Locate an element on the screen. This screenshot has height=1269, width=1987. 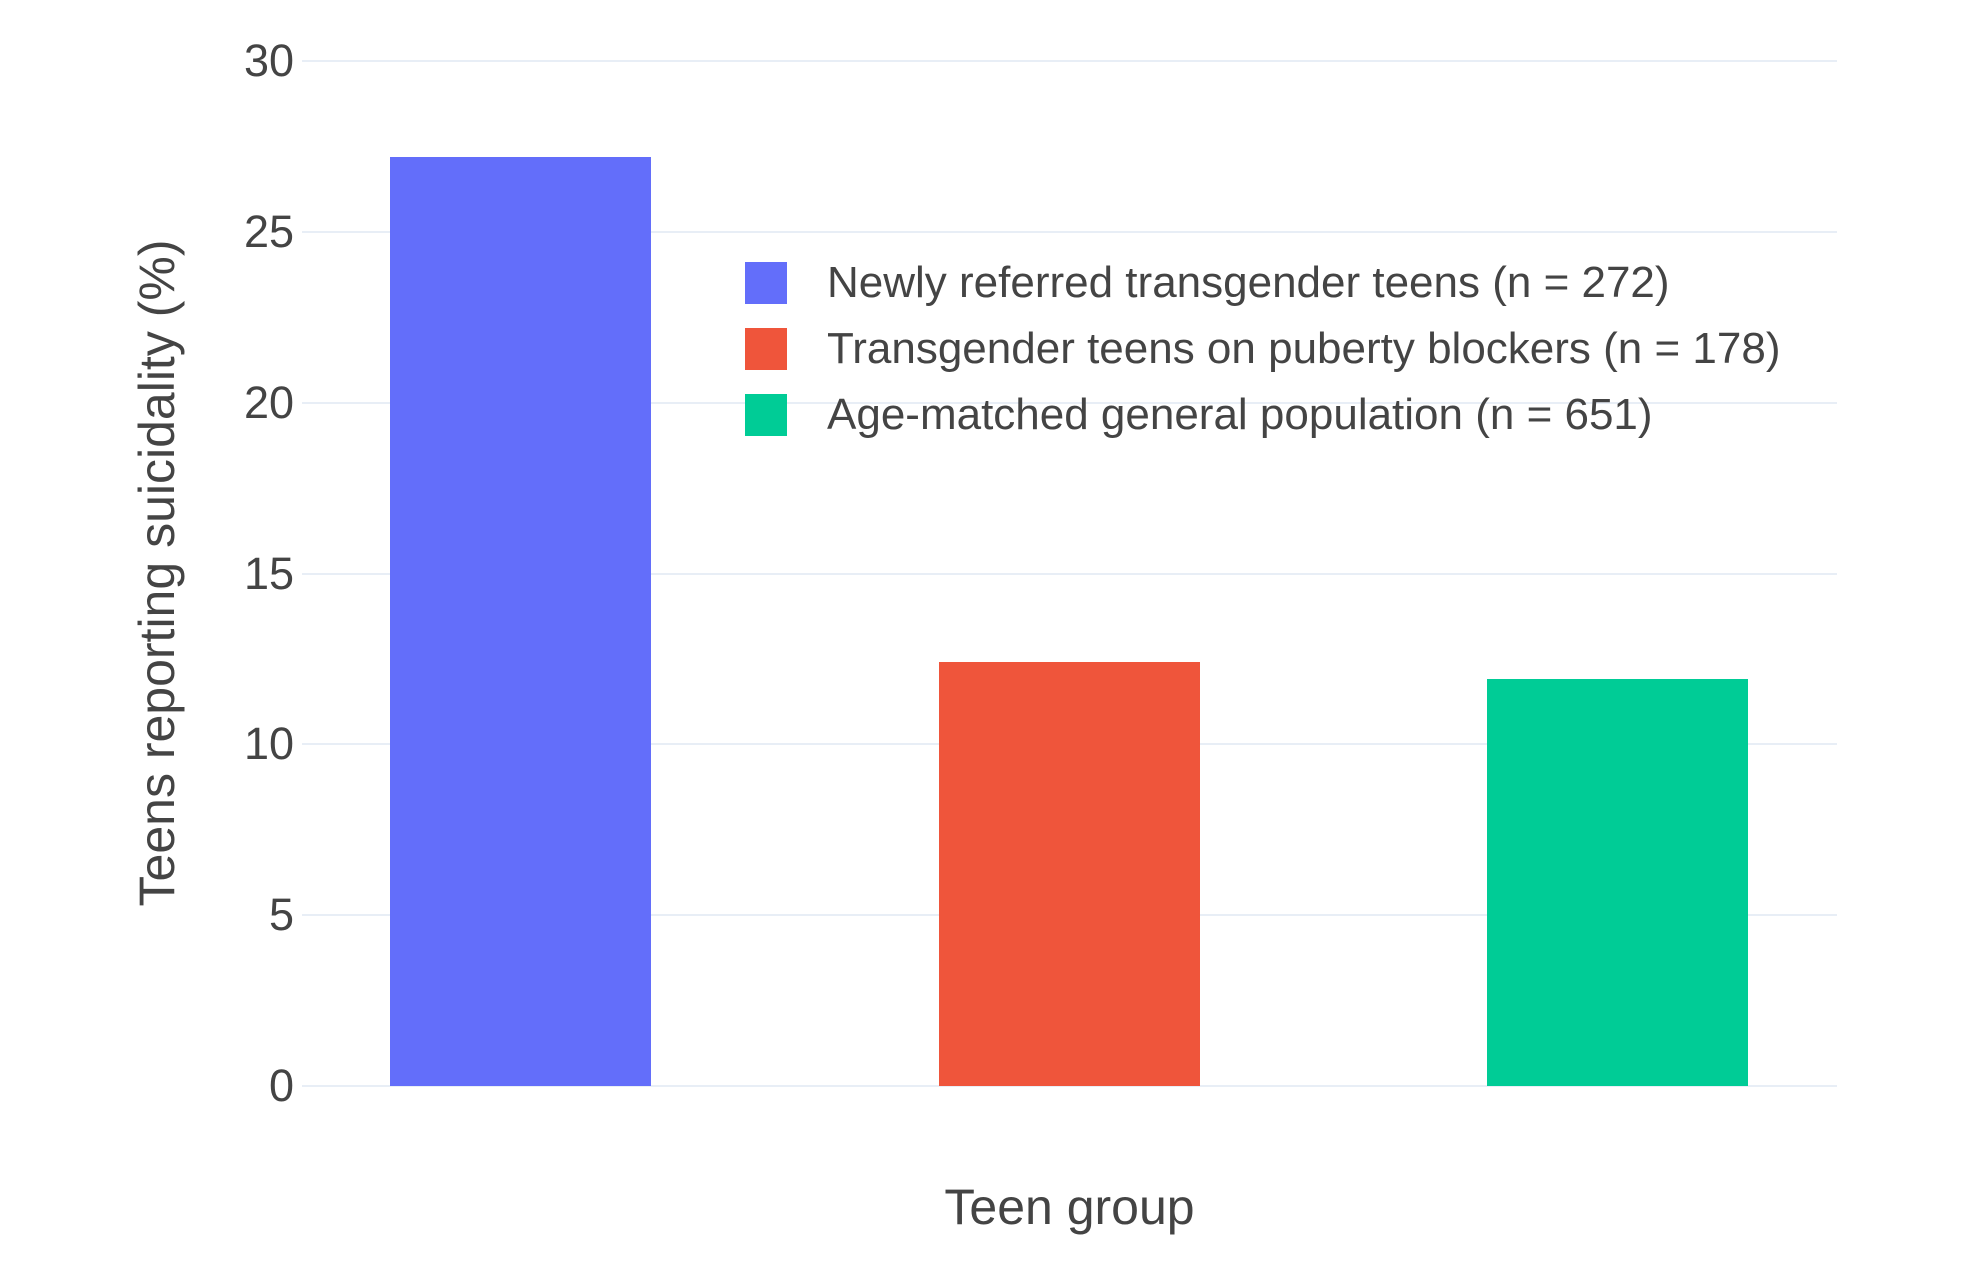
y-axis-tick-labels: 0 5 10 15 20 25 30 is located at coordinates (147, 634).